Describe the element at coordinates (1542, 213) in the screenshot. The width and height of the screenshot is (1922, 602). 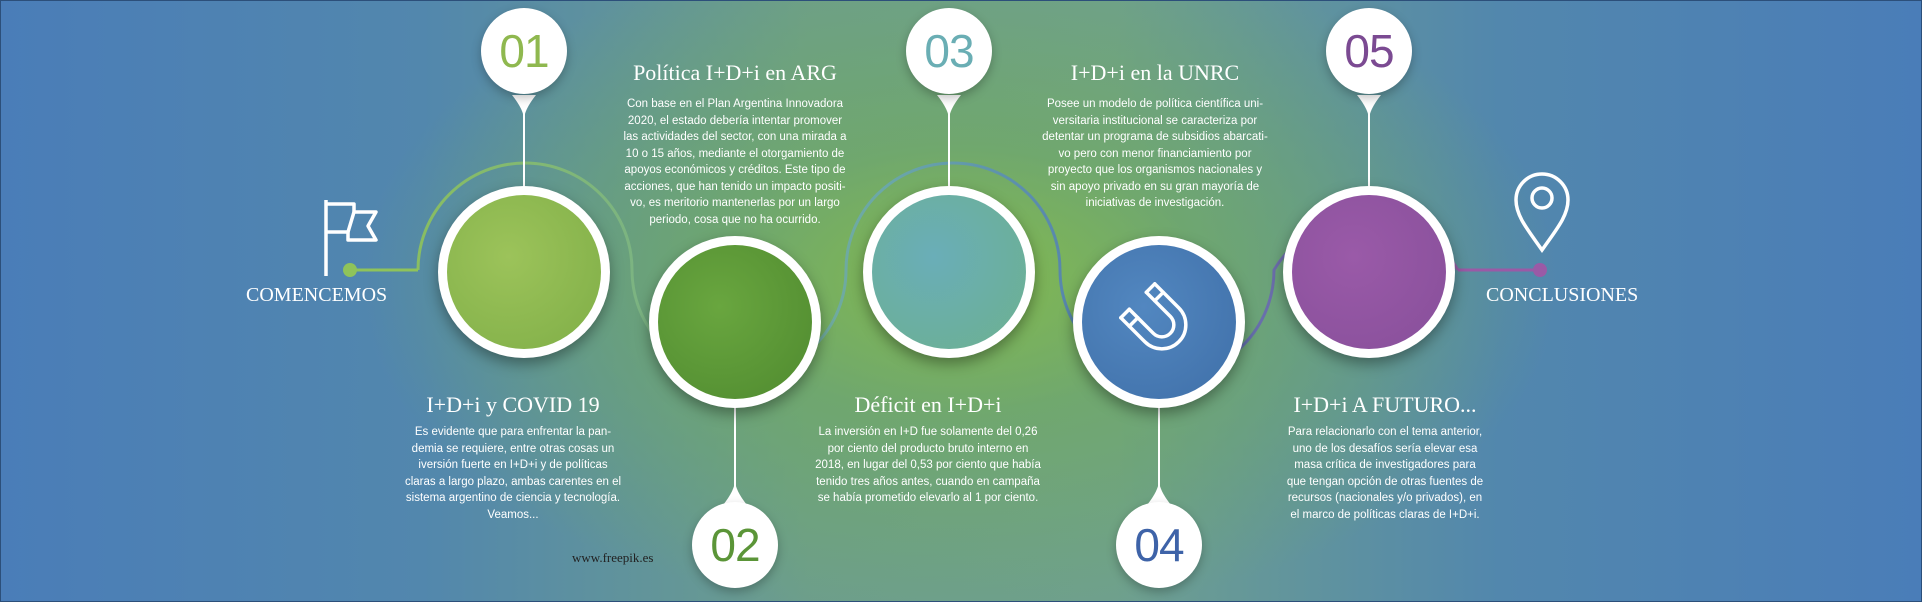
I see `location-pin-icon` at that location.